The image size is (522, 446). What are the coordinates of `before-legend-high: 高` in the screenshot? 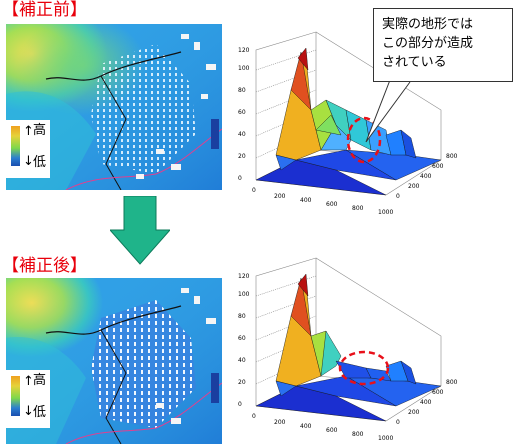 It's located at (40, 130).